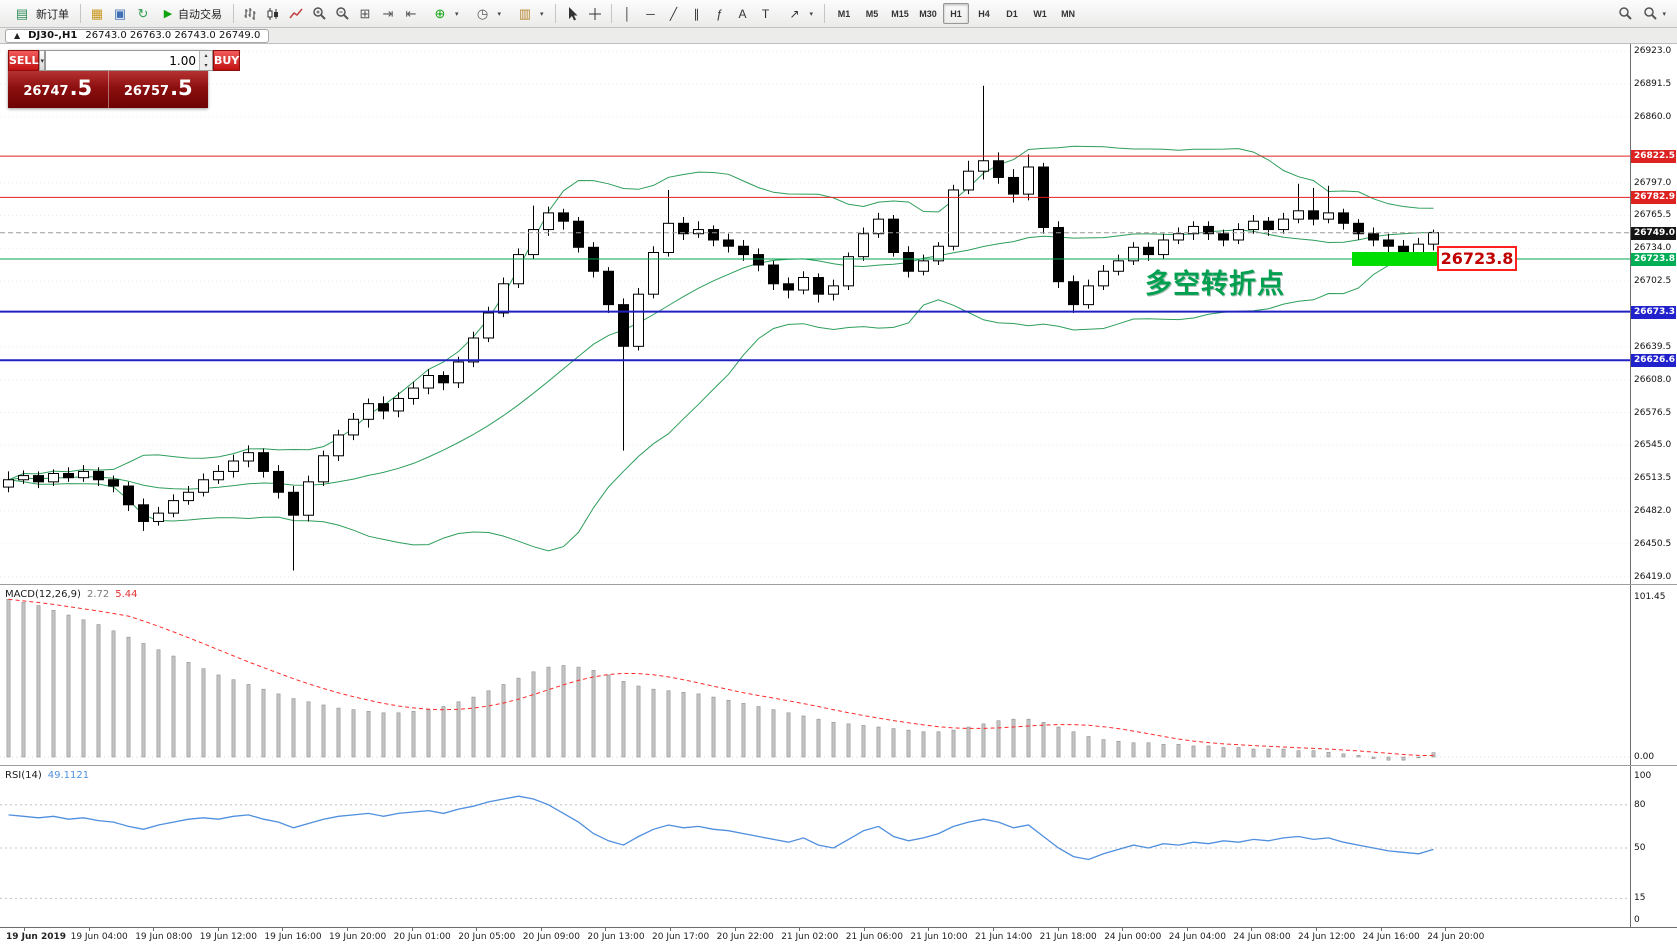 The image size is (1677, 947). I want to click on highlighted-price-tag: 26723.8, so click(1477, 258).